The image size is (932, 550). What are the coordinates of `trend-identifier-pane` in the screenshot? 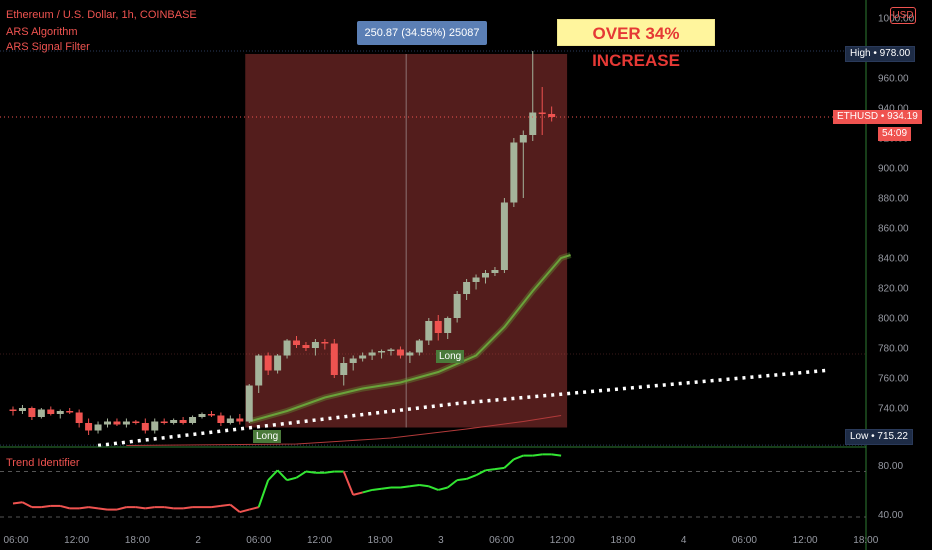 It's located at (433, 485).